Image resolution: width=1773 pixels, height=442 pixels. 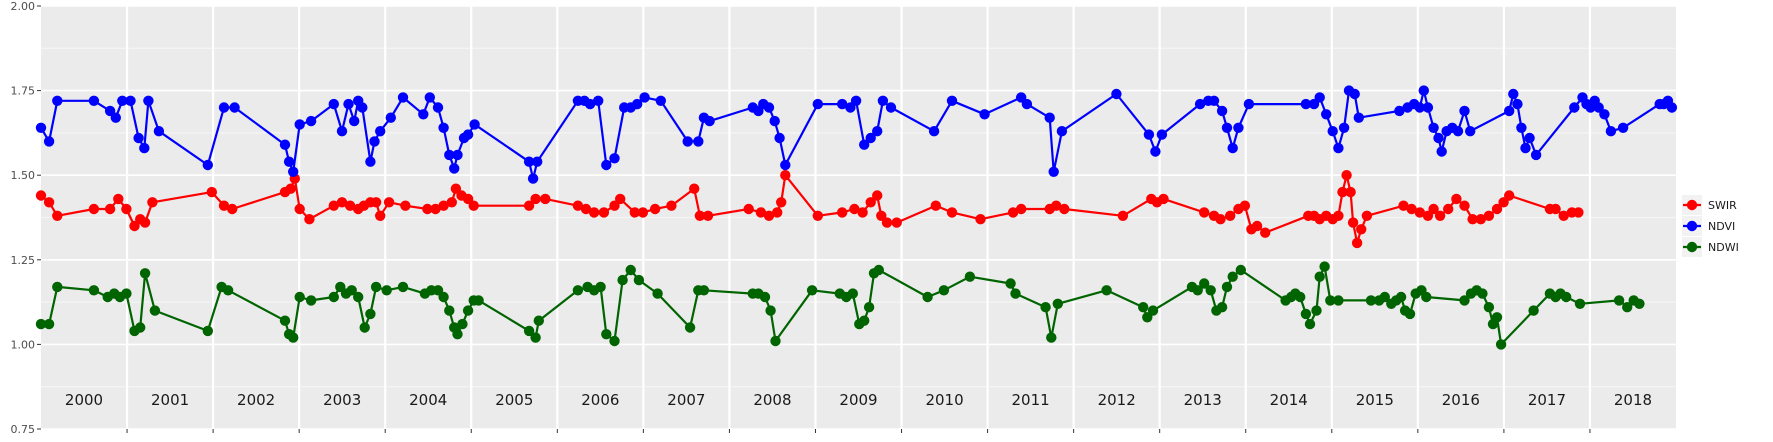 What do you see at coordinates (1547, 400) in the screenshot?
I see `year-label: 2017` at bounding box center [1547, 400].